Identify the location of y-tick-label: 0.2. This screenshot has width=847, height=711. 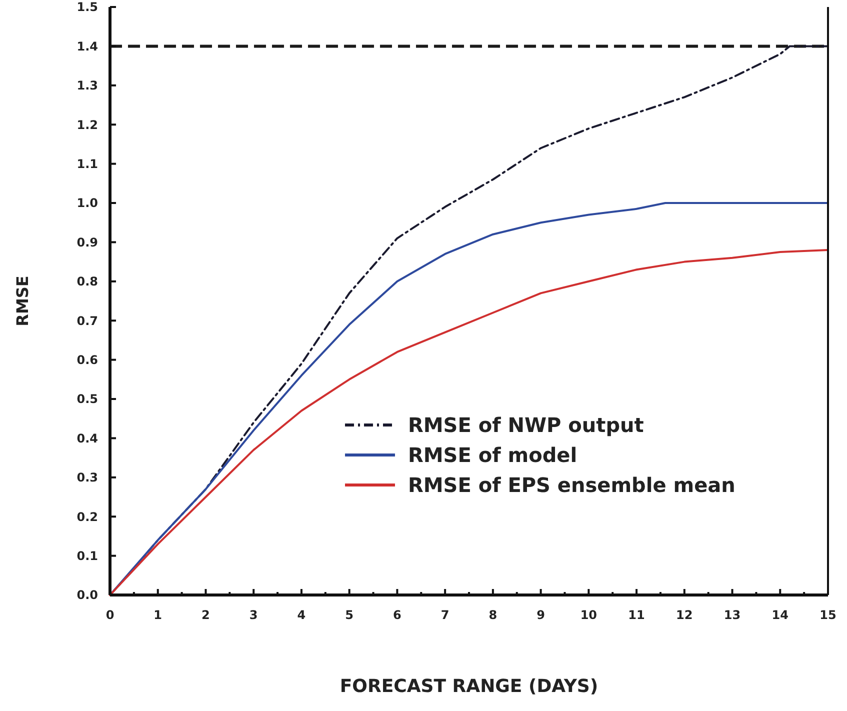
(87, 517).